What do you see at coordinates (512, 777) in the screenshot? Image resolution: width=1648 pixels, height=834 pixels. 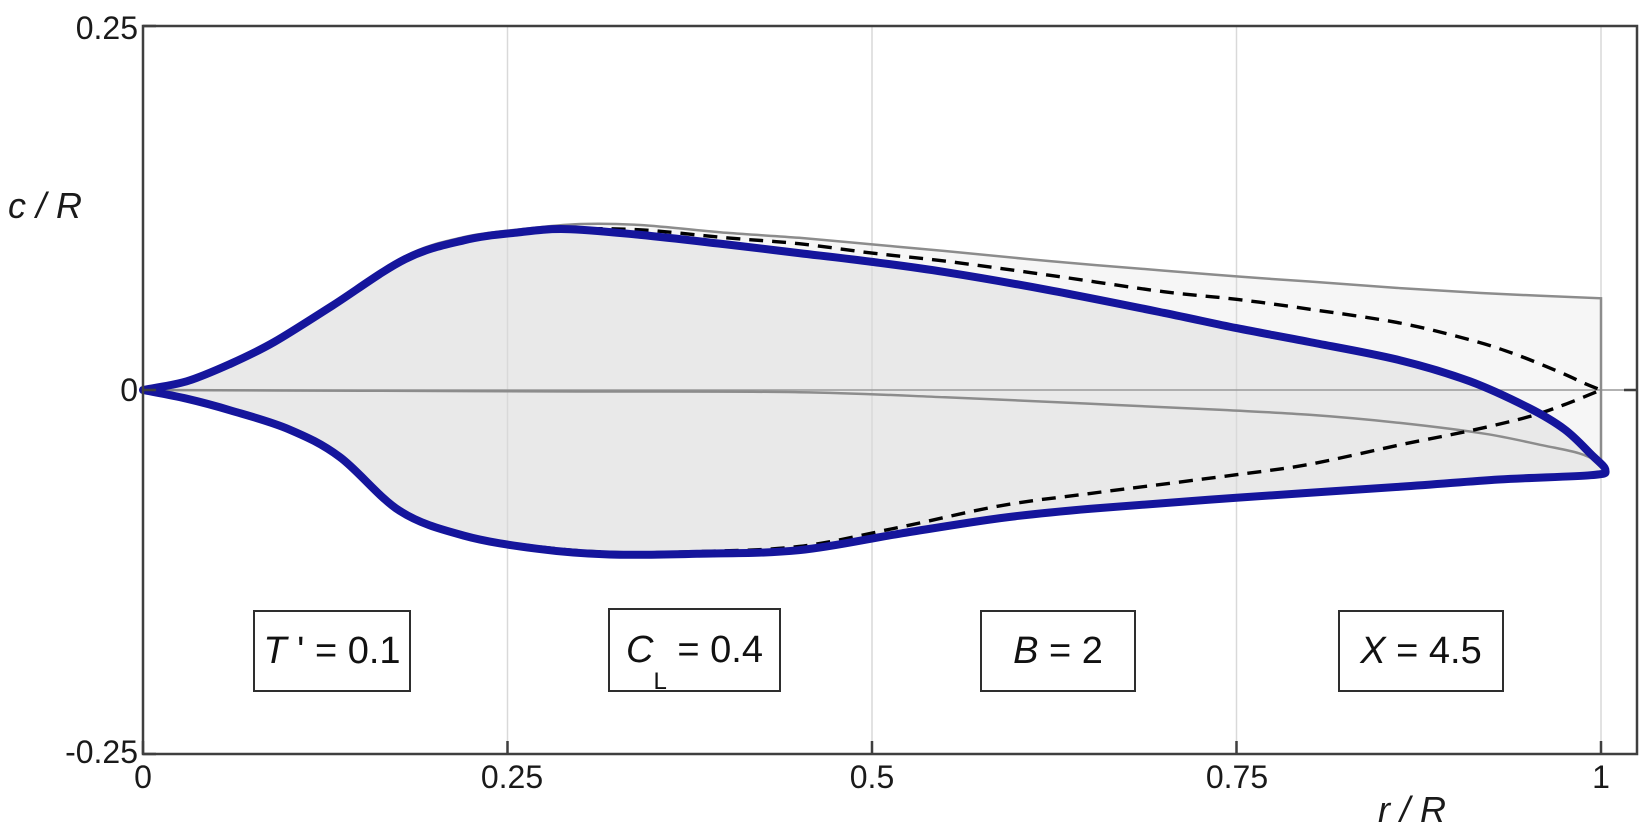 I see `x-tick-label-0.25: 0.25` at bounding box center [512, 777].